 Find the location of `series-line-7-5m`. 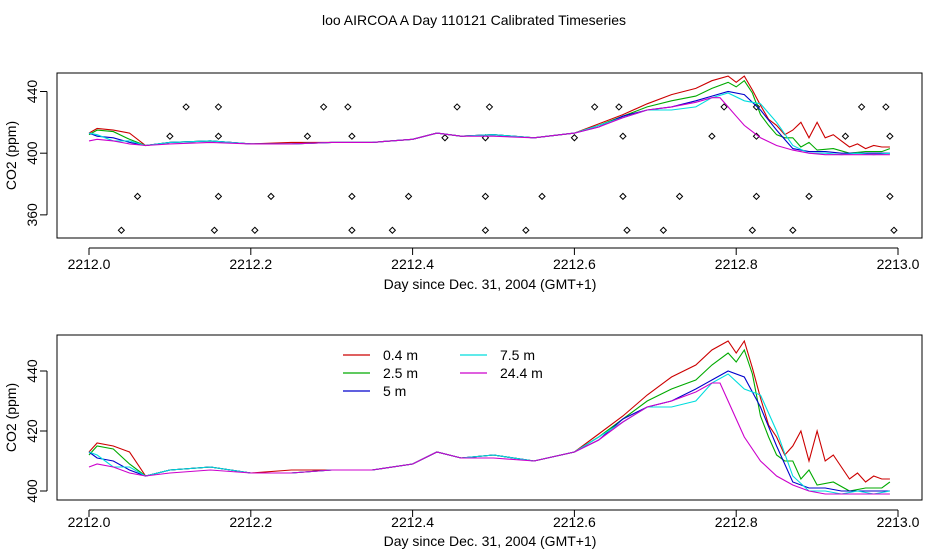

series-line-7-5m is located at coordinates (489, 124).